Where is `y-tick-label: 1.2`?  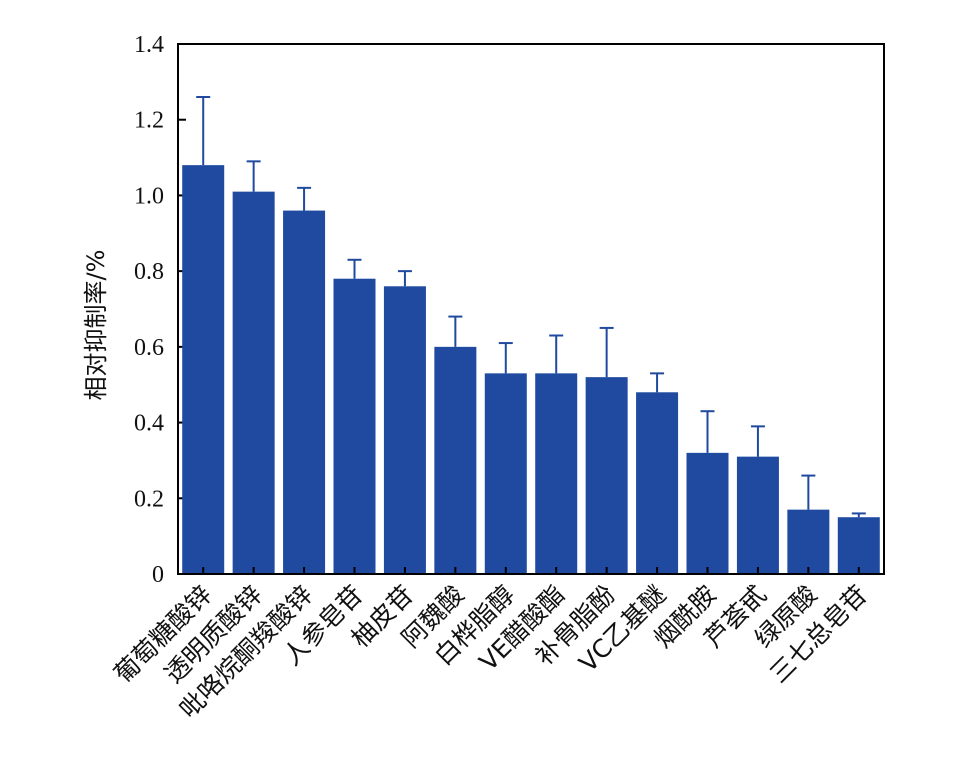 y-tick-label: 1.2 is located at coordinates (149, 121).